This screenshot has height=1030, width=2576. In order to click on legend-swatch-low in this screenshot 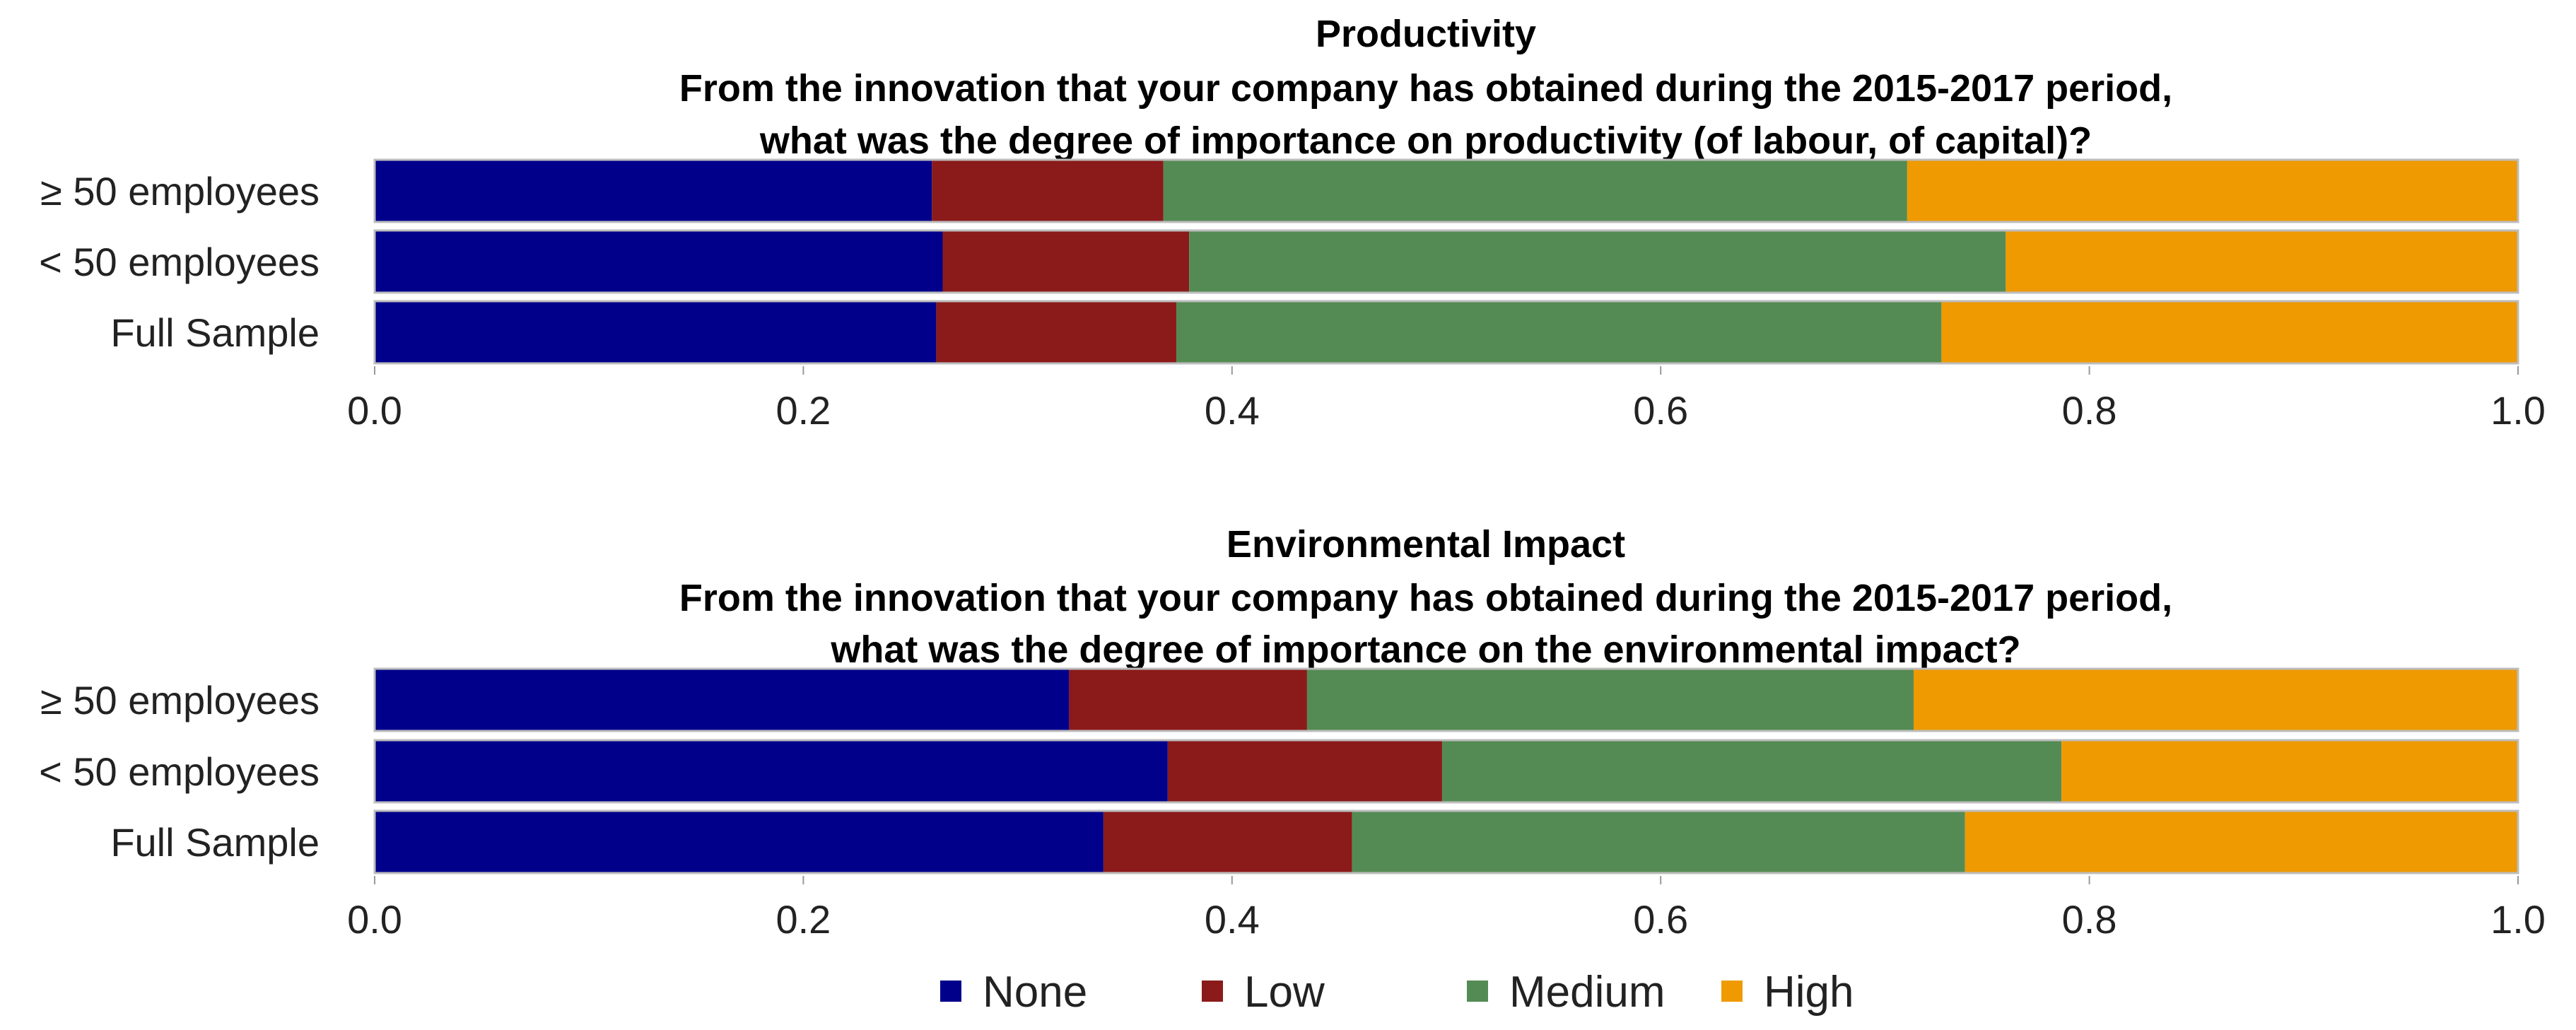, I will do `click(1213, 991)`.